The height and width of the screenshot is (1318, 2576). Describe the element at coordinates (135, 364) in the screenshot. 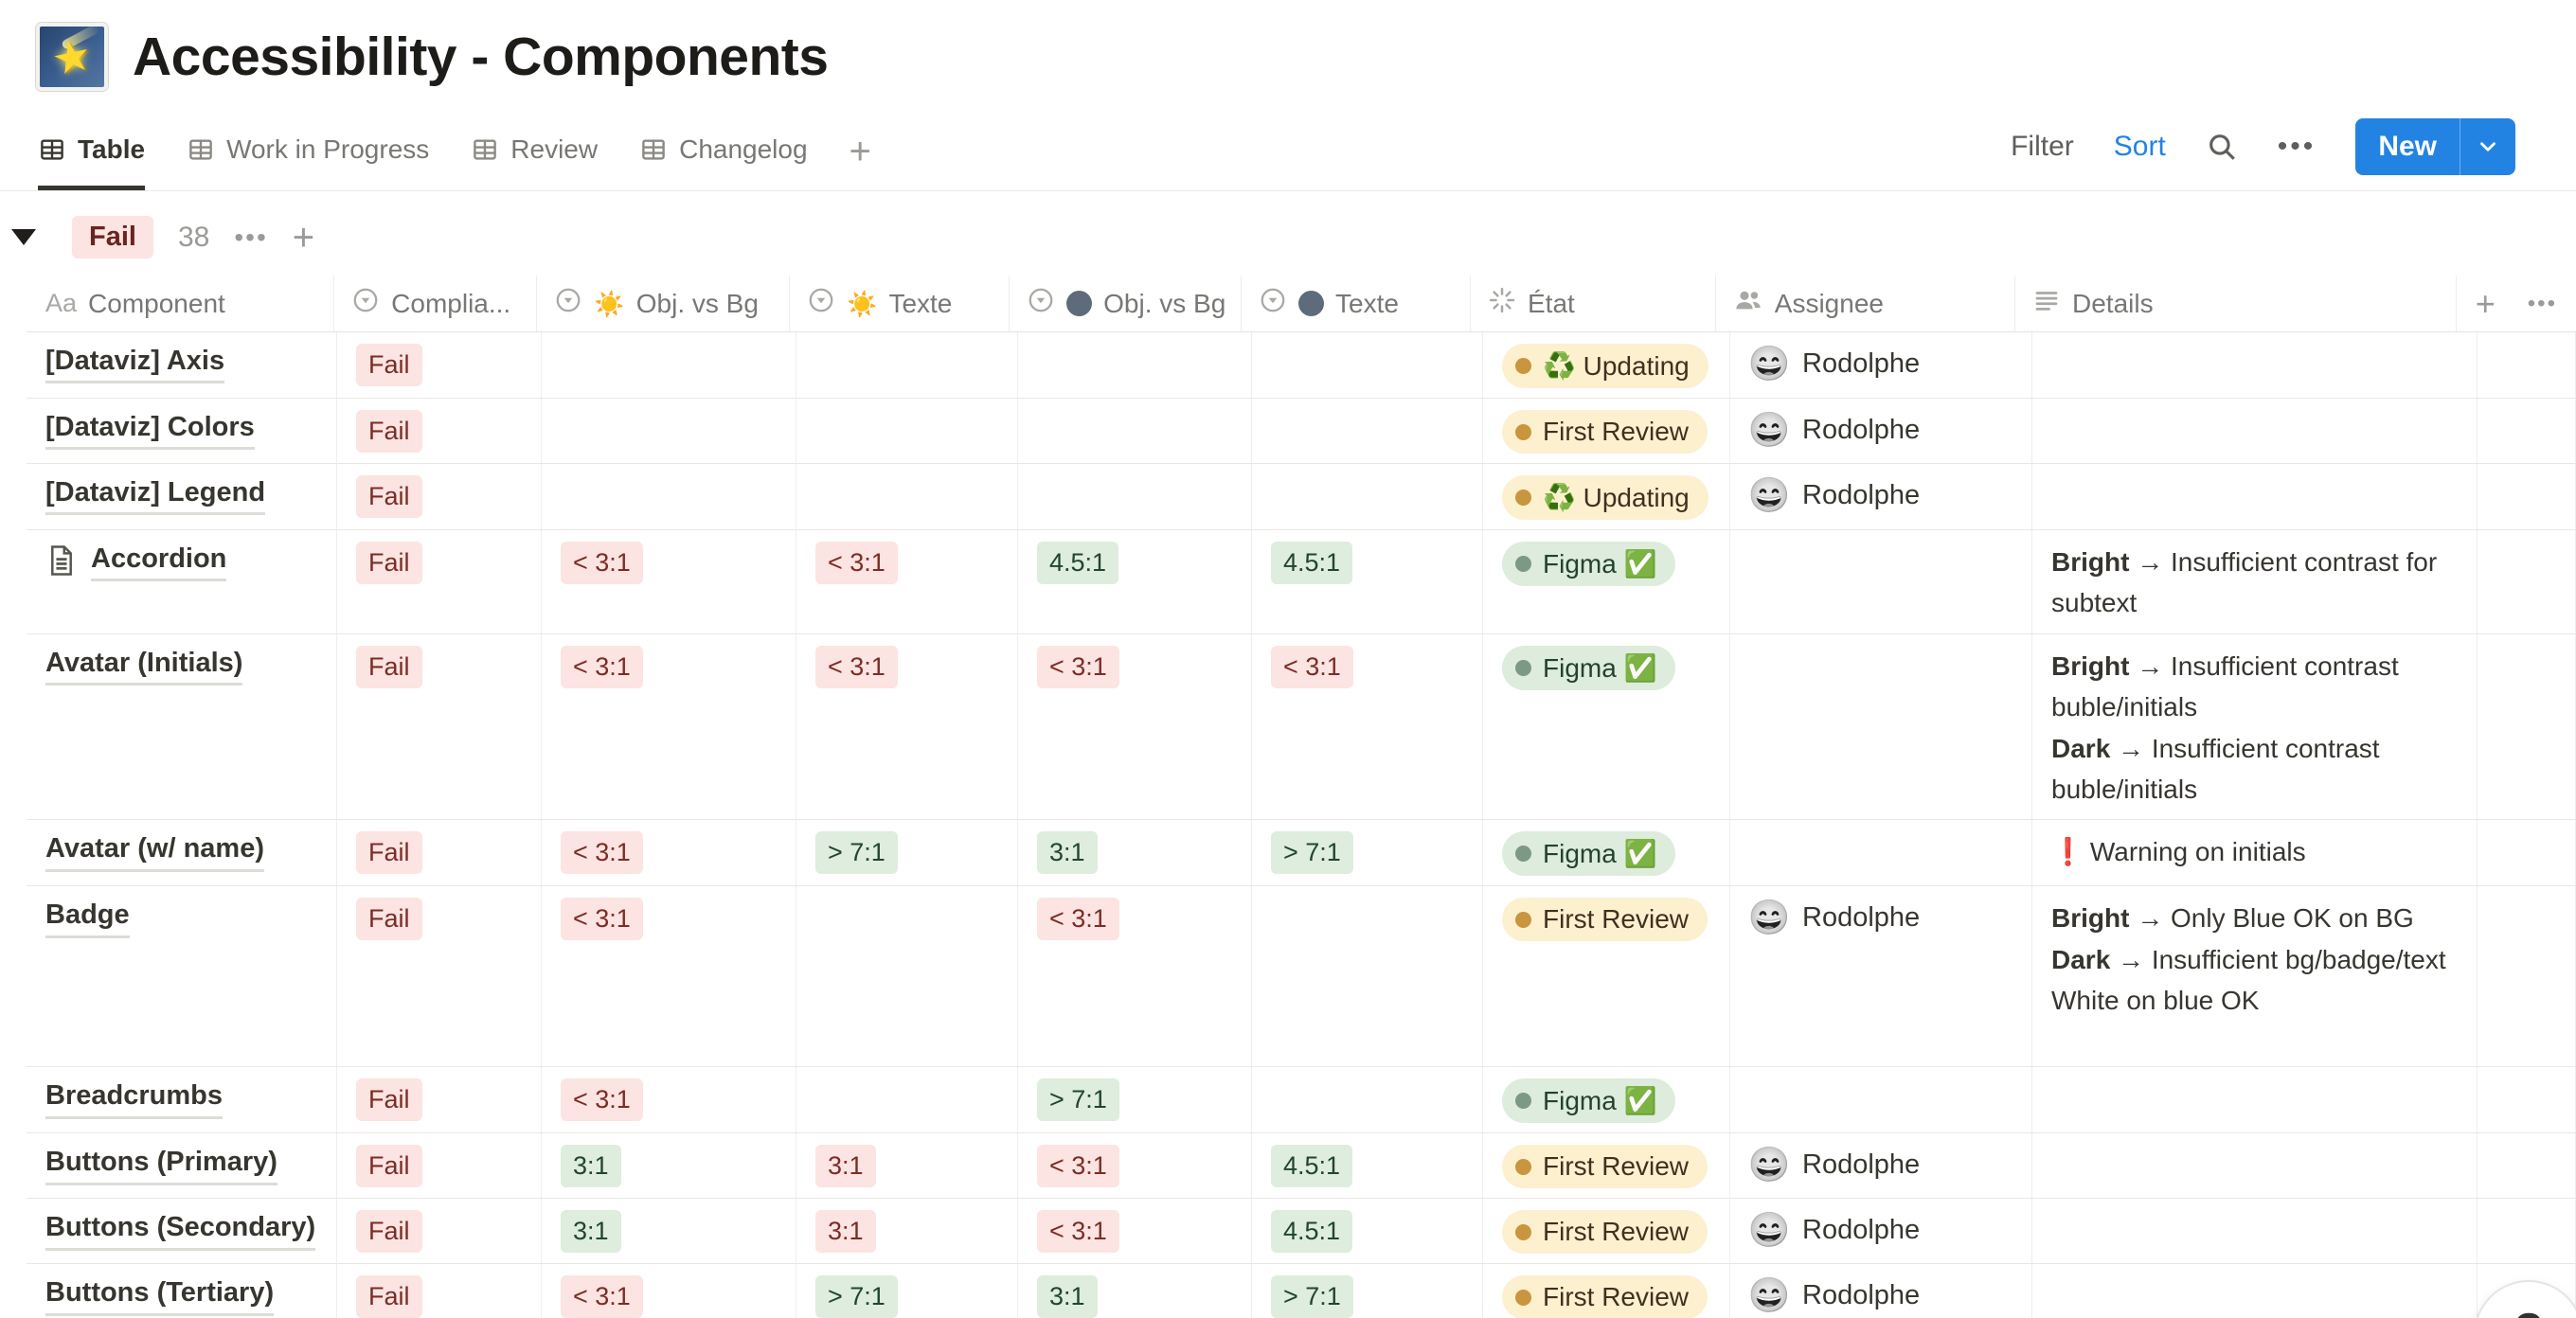

I see `component-page-link: [Dataviz] Axis` at that location.